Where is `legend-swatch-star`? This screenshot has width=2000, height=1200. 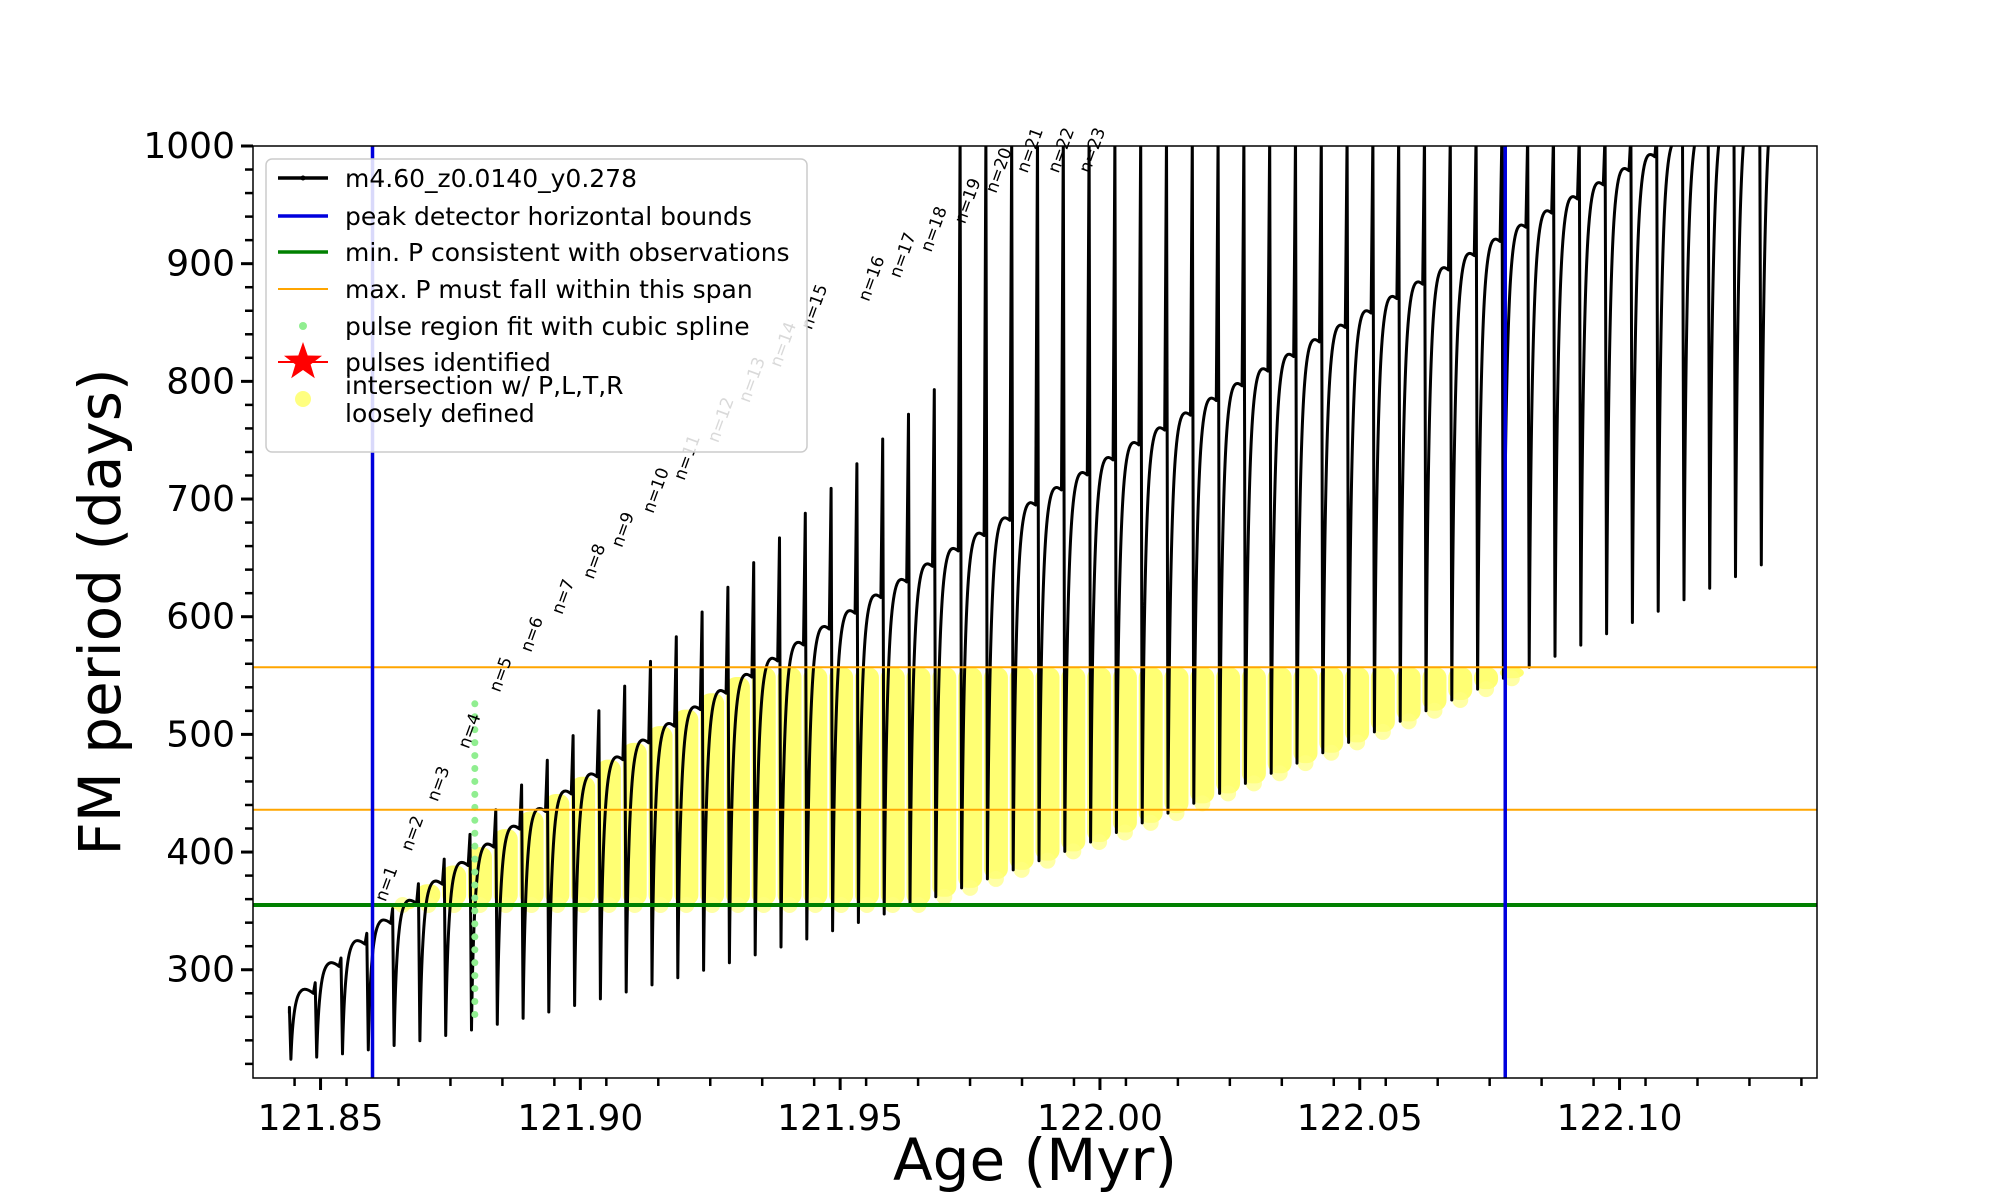 legend-swatch-star is located at coordinates (303, 360).